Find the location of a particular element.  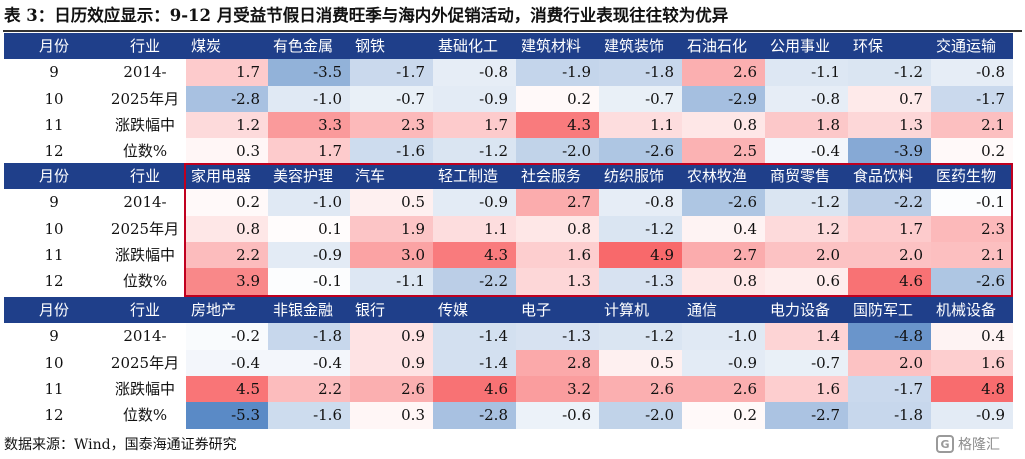

value-cell: -1.3 is located at coordinates (640, 281).